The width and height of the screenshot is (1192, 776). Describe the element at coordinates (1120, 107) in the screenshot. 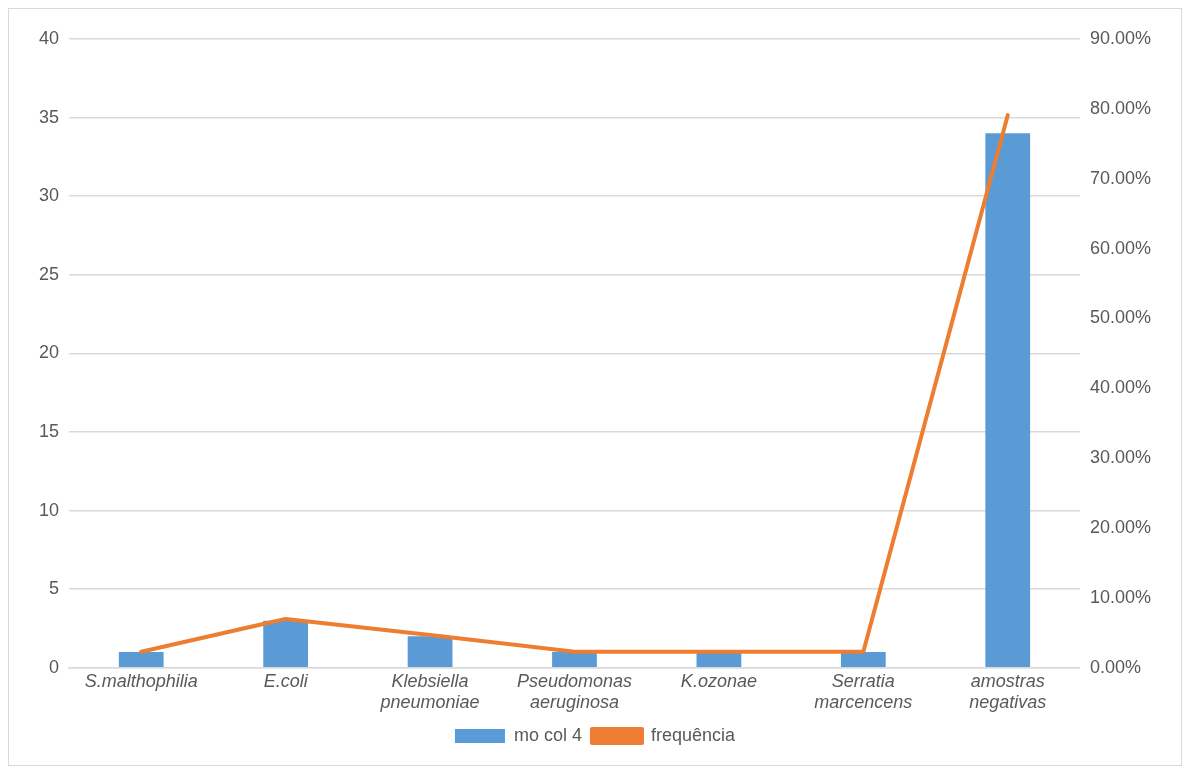

I see `y2-tick-label: 80.00%` at that location.